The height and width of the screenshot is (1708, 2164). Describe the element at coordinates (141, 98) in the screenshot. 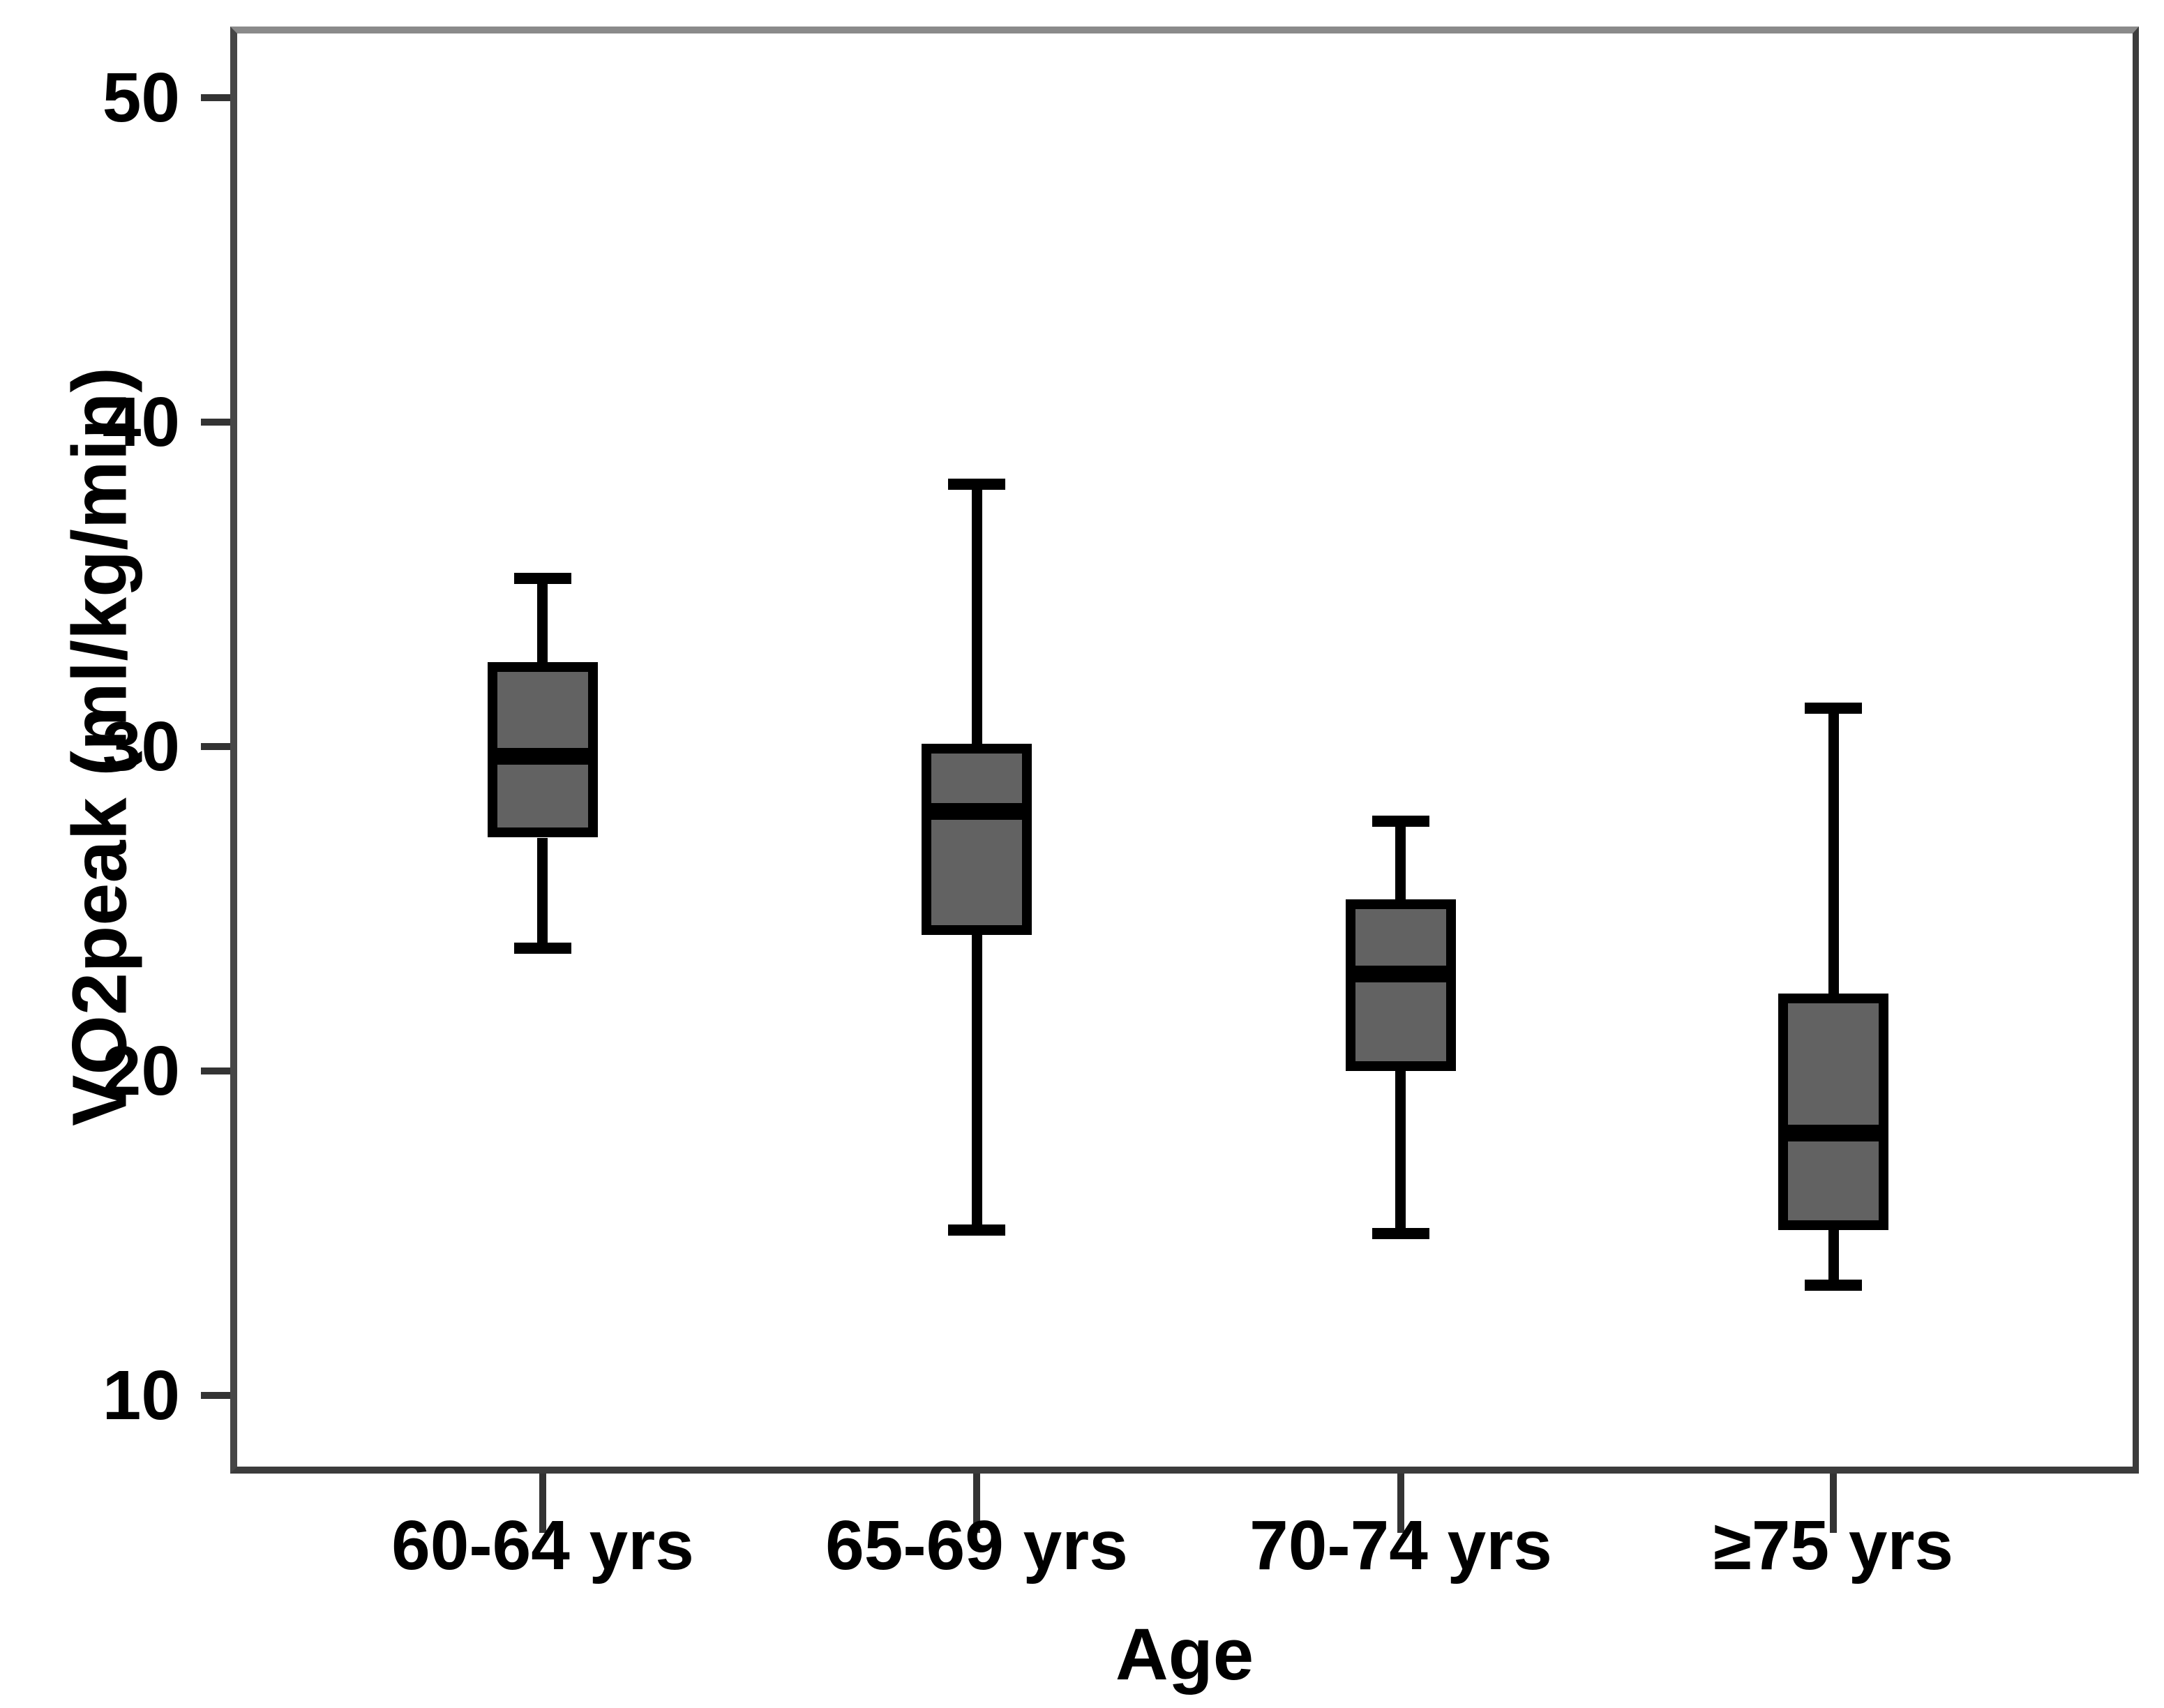

I see `y-axis-tick-label: 50` at that location.